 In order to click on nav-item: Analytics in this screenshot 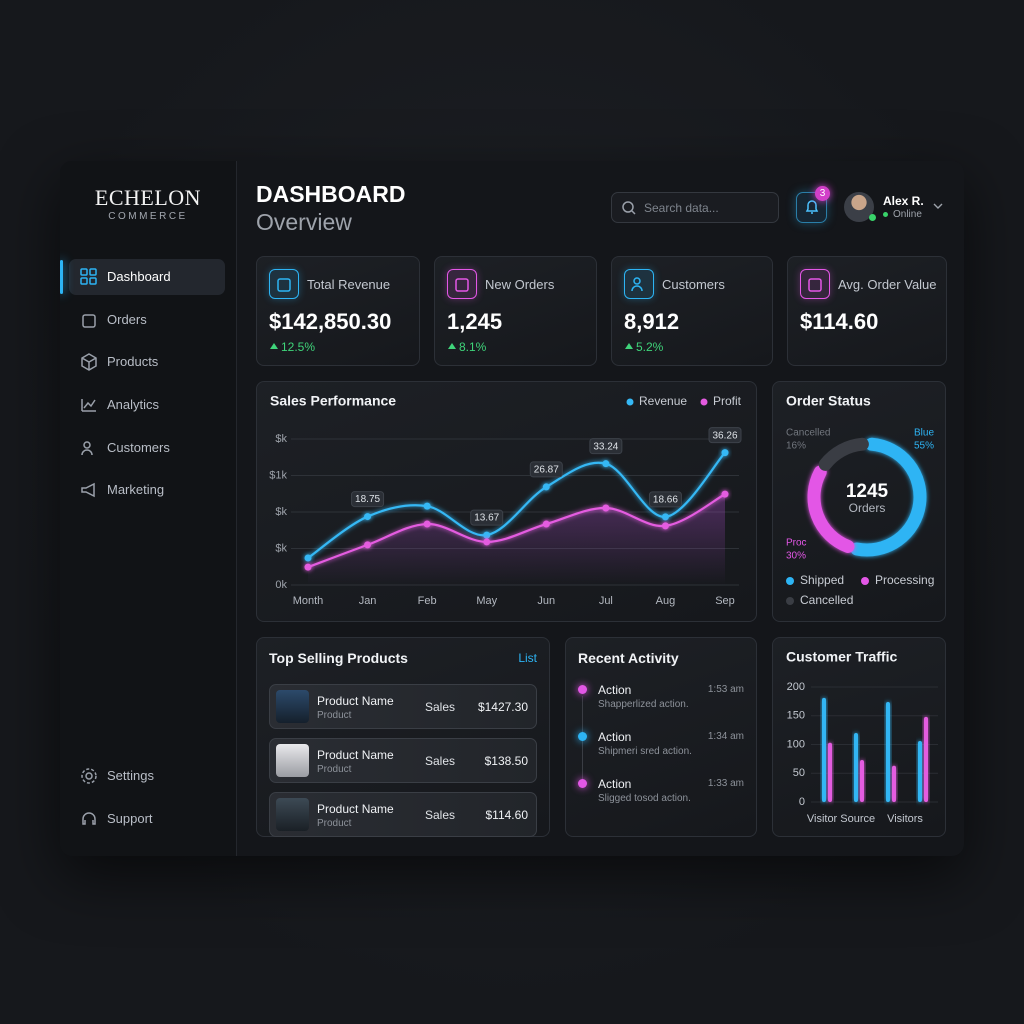, I will do `click(133, 404)`.